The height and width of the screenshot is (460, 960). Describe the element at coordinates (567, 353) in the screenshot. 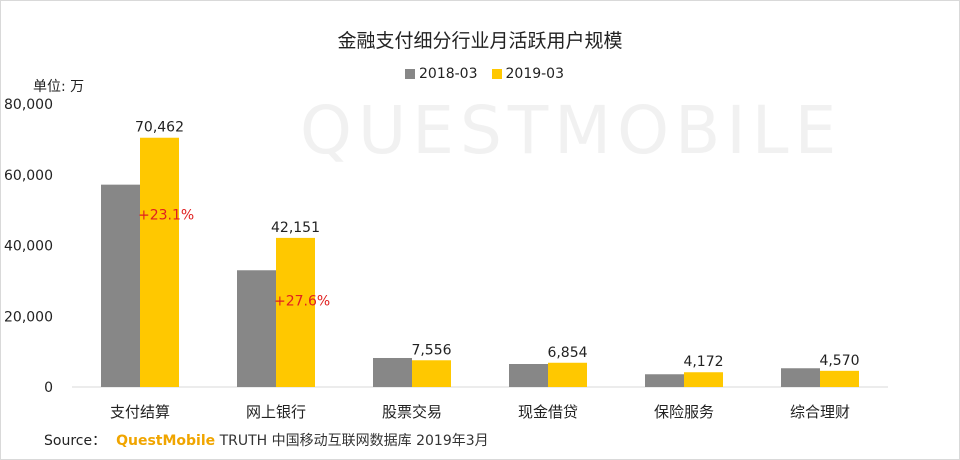

I see `data-label-2019: 6,854` at that location.